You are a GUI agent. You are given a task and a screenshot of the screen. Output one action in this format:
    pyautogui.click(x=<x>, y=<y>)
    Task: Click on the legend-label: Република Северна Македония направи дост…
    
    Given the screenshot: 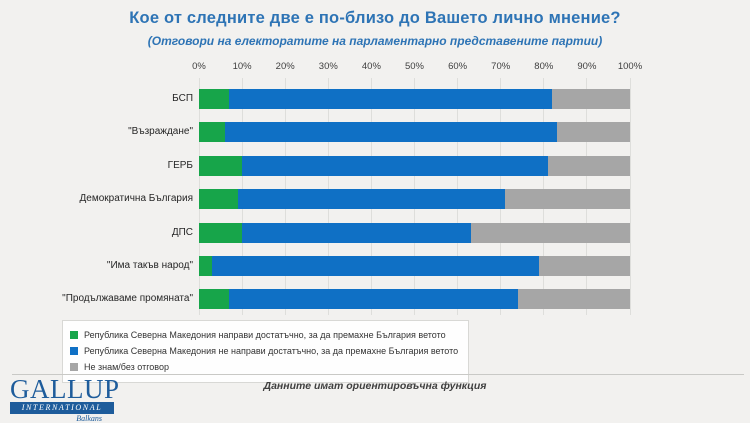 What is the action you would take?
    pyautogui.click(x=265, y=335)
    